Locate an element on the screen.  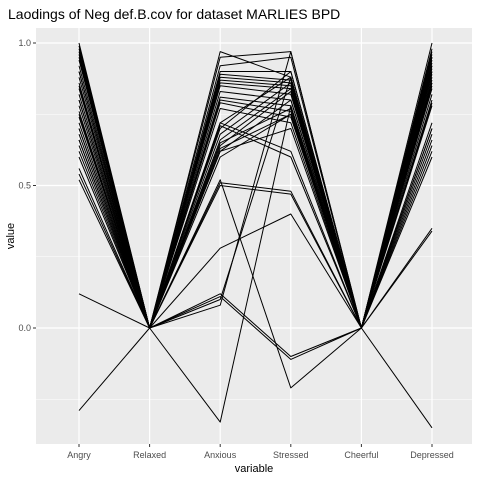
x-axis-title: variable is located at coordinates (254, 469).